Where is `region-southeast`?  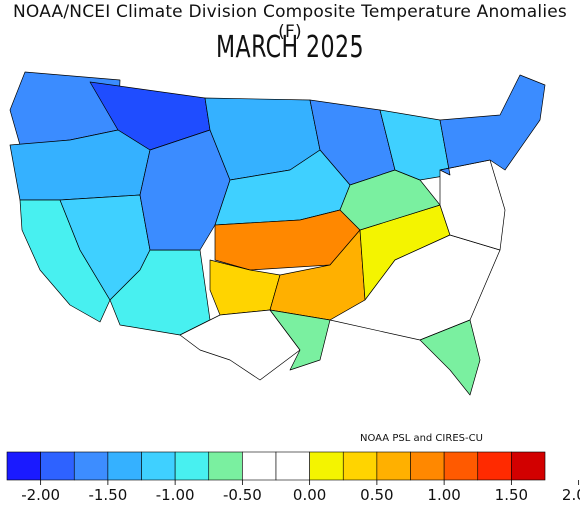
region-southeast is located at coordinates (415, 287).